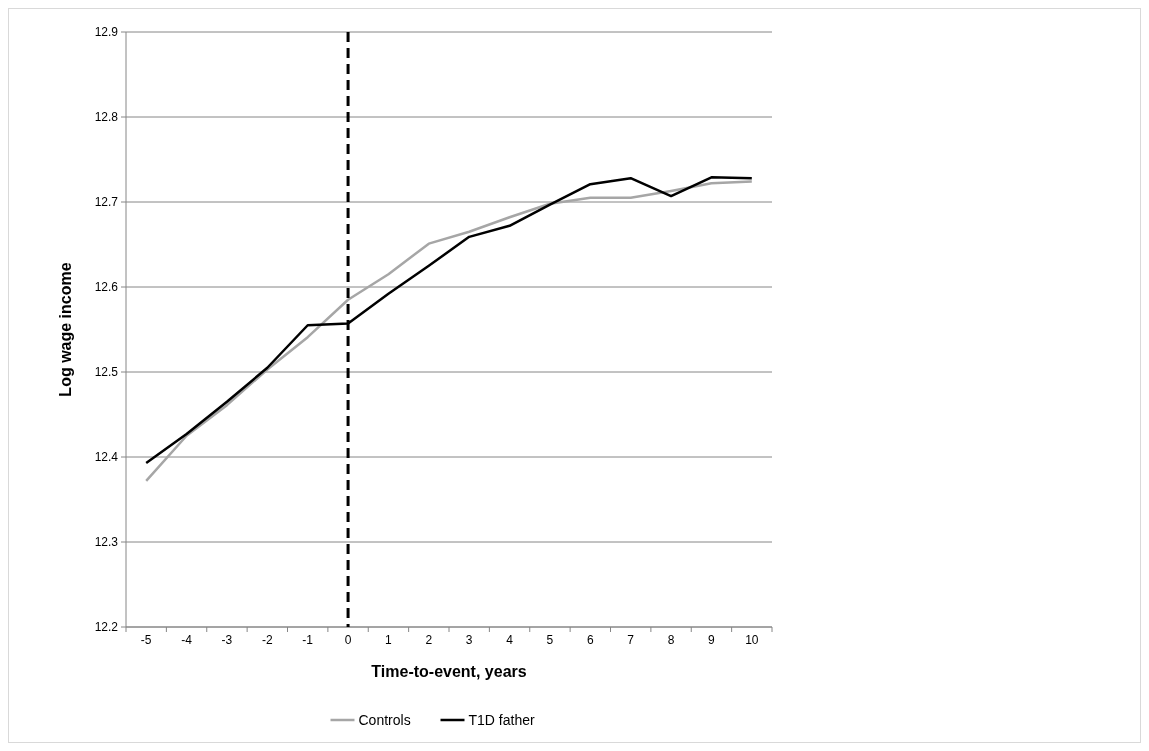 The width and height of the screenshot is (1149, 751). What do you see at coordinates (348, 640) in the screenshot?
I see `x-tick-label: 0` at bounding box center [348, 640].